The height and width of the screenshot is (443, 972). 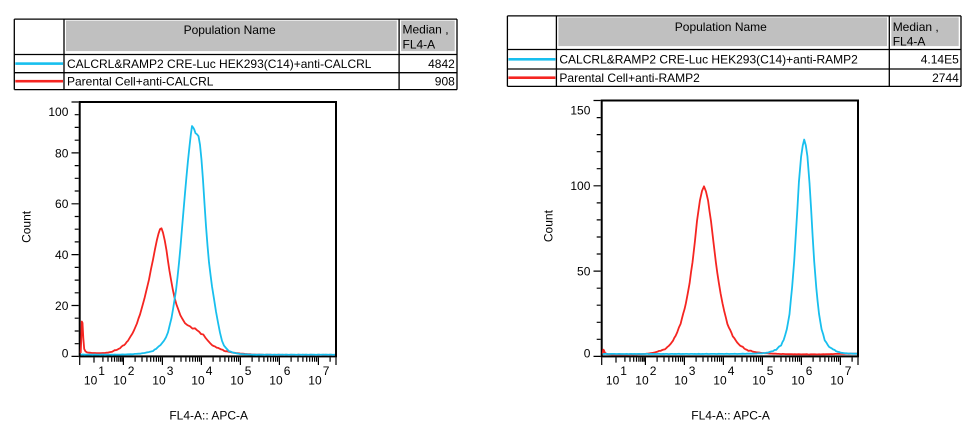 I want to click on svg-text: 4.14E5, so click(x=940, y=60).